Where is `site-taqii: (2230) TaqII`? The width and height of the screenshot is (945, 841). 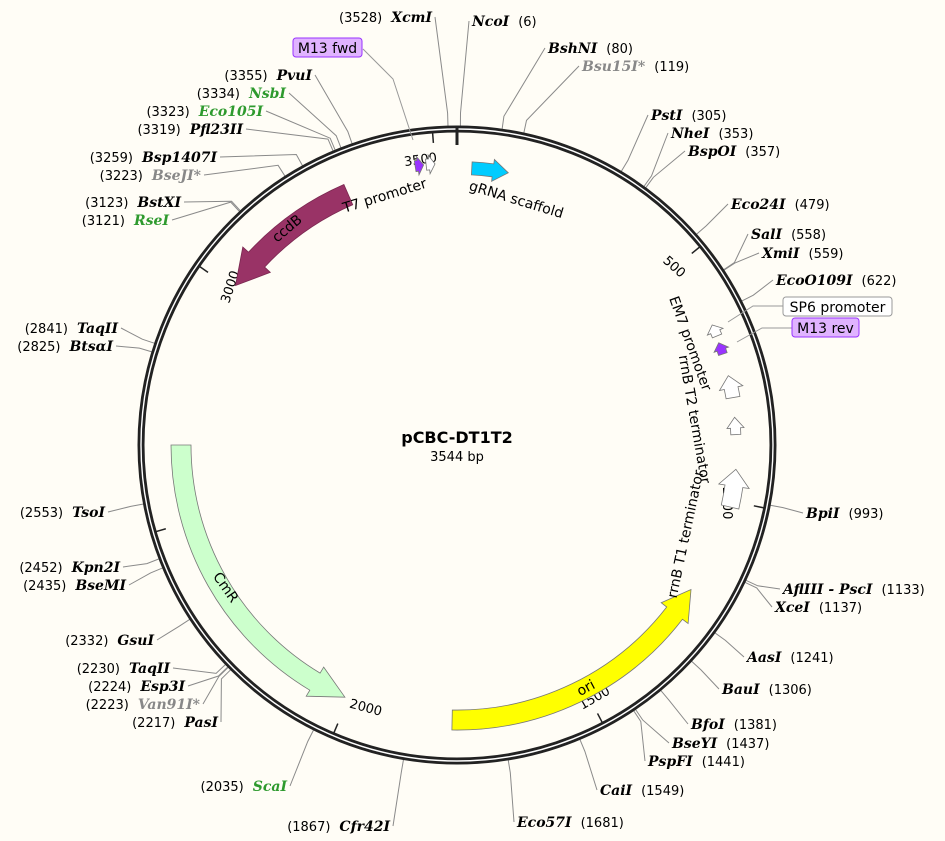 site-taqii: (2230) TaqII is located at coordinates (151, 669).